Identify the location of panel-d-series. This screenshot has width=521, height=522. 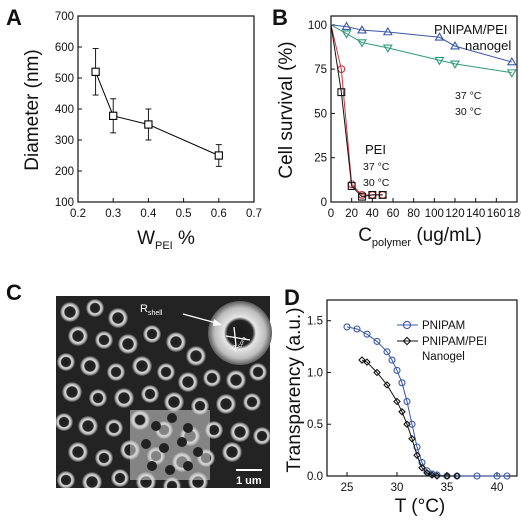
(427, 401).